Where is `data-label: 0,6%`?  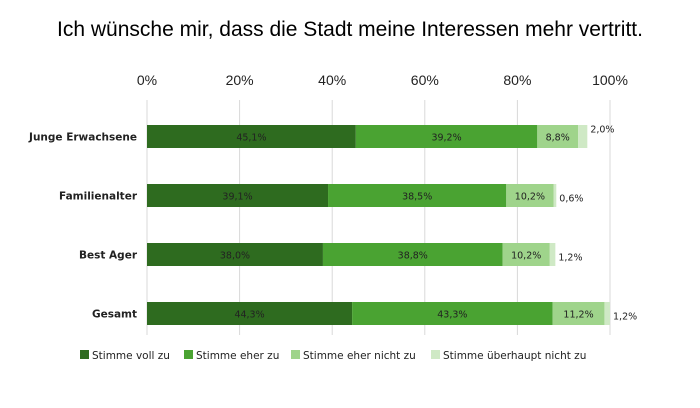
data-label: 0,6% is located at coordinates (571, 199).